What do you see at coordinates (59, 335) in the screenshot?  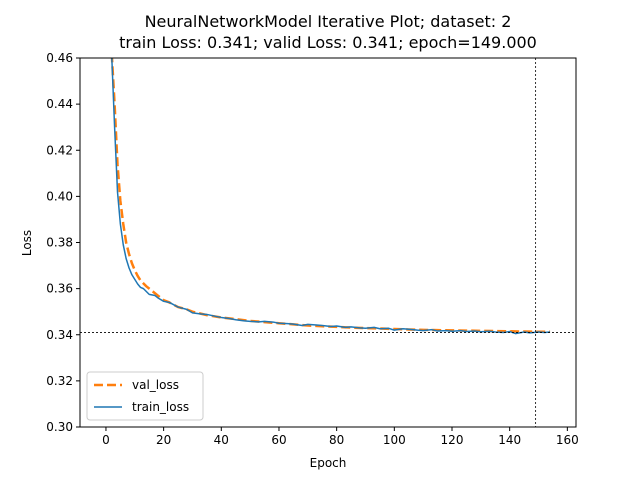 I see `y-tick-label: 0.34` at bounding box center [59, 335].